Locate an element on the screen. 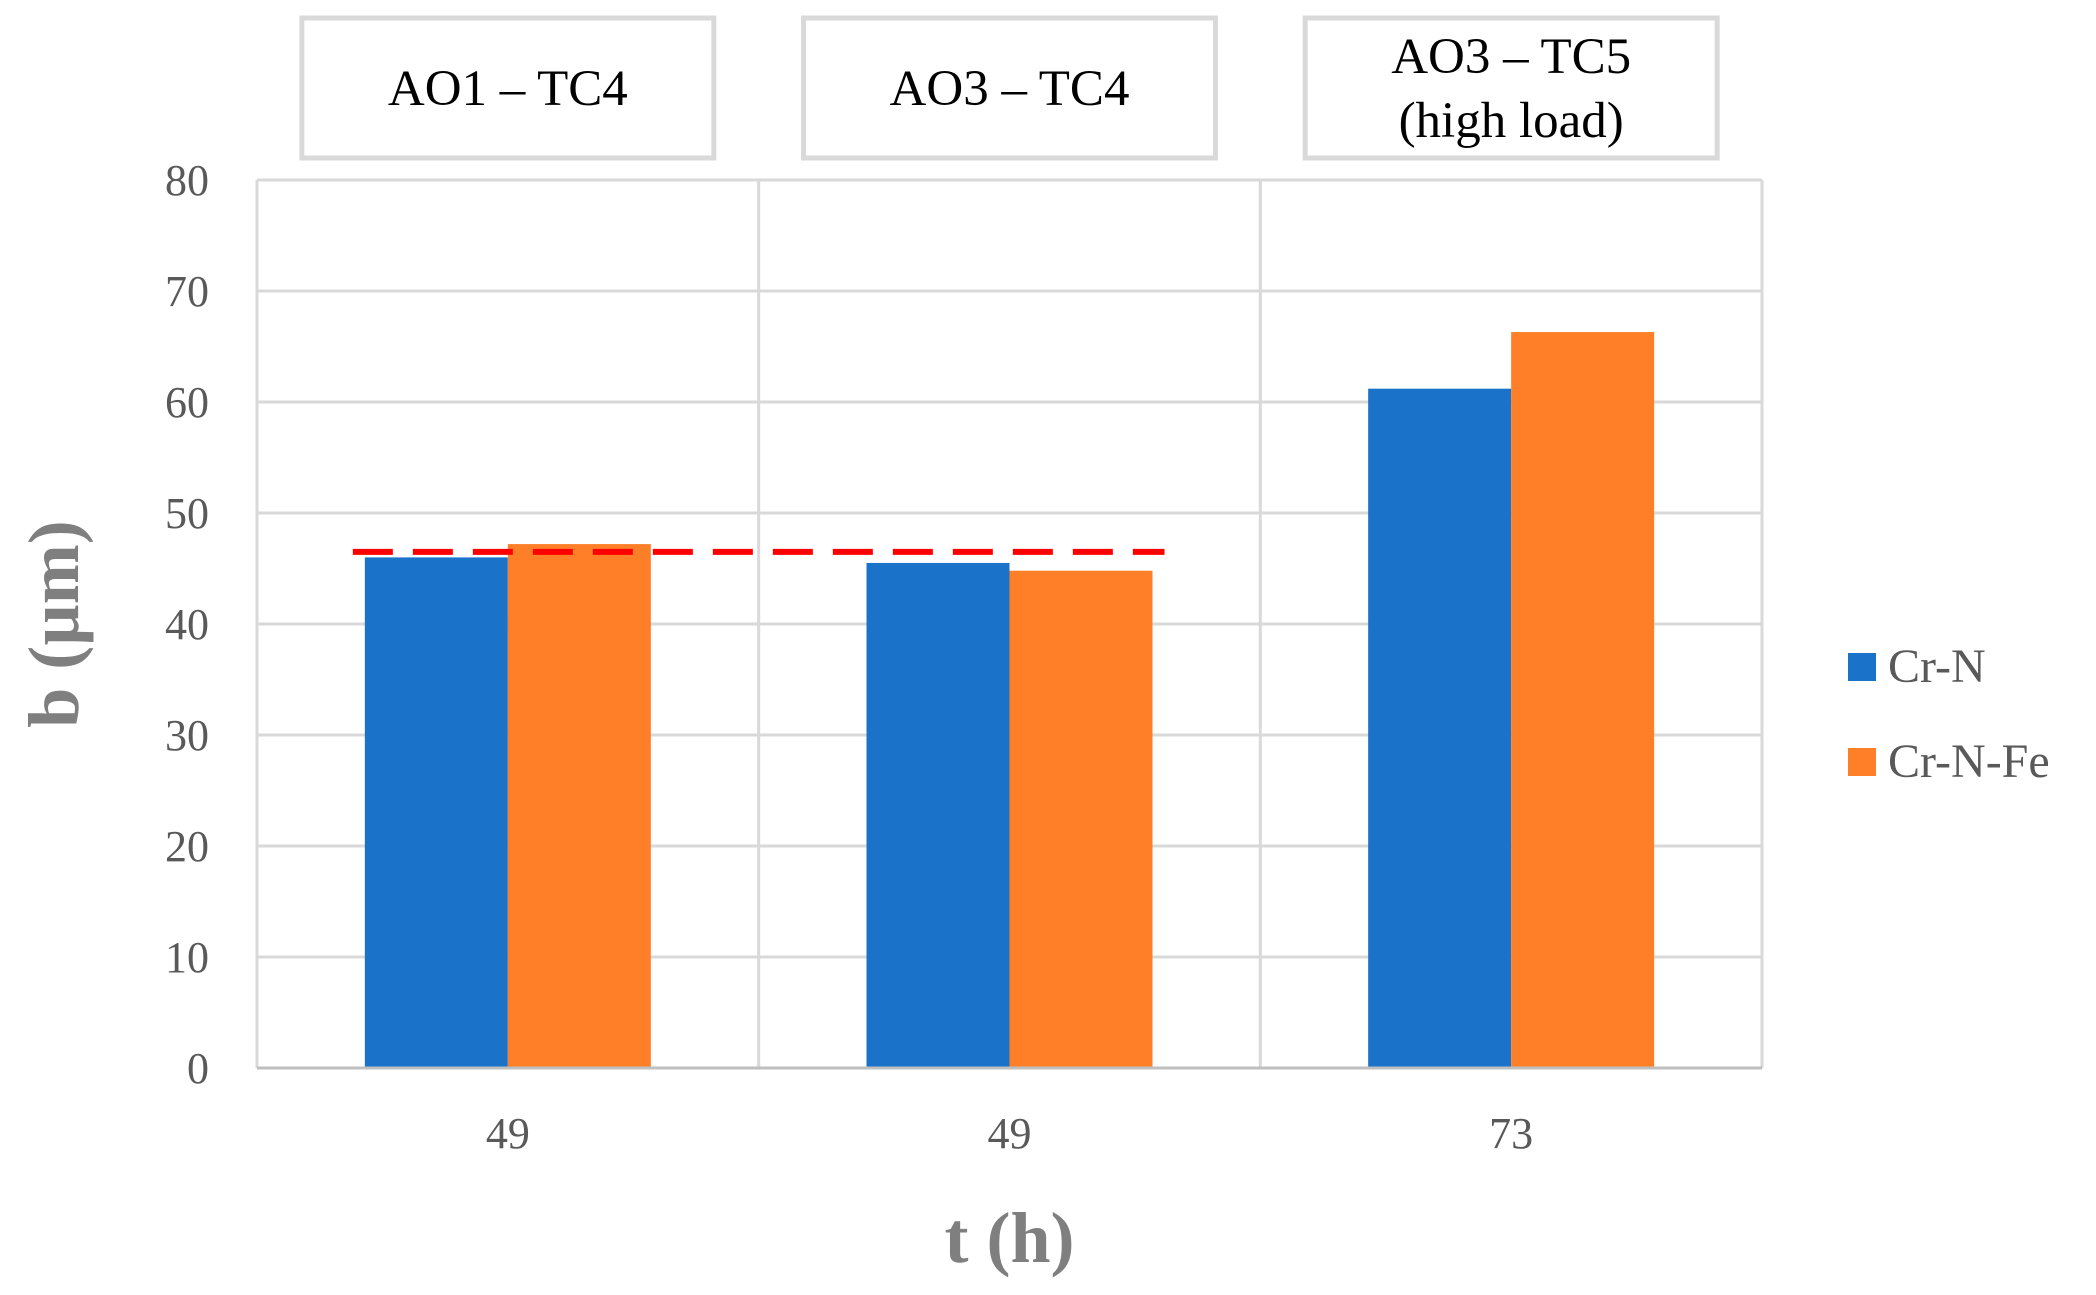 The width and height of the screenshot is (2096, 1295). y-tick-label: 50 is located at coordinates (187, 513).